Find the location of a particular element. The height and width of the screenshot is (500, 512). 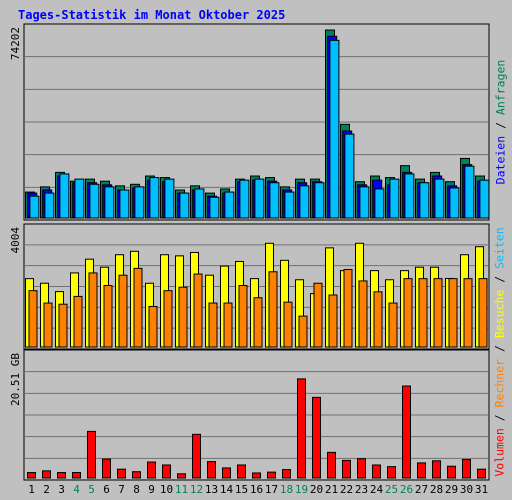

x-tick-label-8: 8 is located at coordinates (136, 489).